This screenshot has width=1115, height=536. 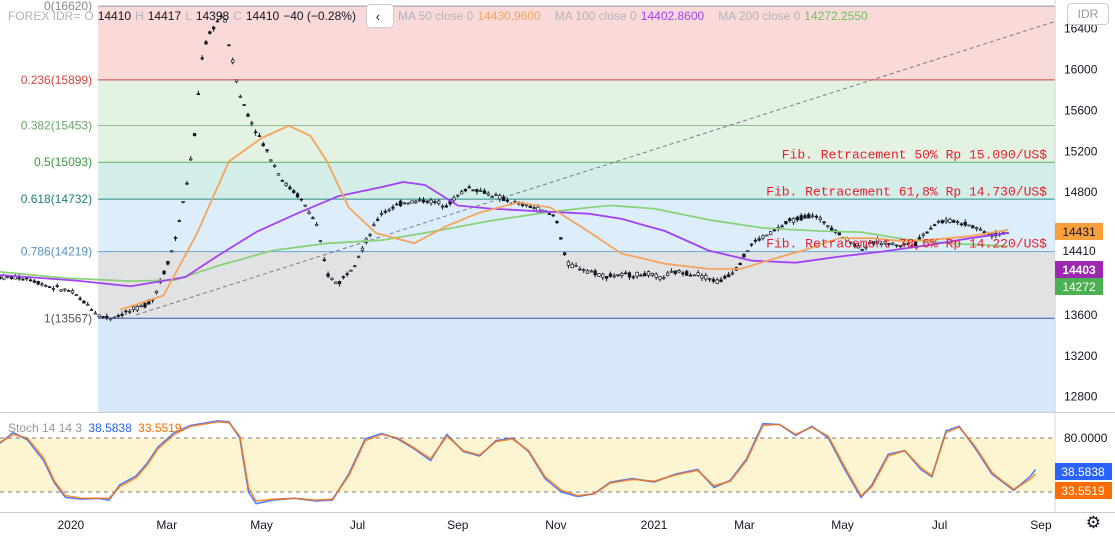 What do you see at coordinates (56, 199) in the screenshot?
I see `fib-level-label: 0.618(14732)` at bounding box center [56, 199].